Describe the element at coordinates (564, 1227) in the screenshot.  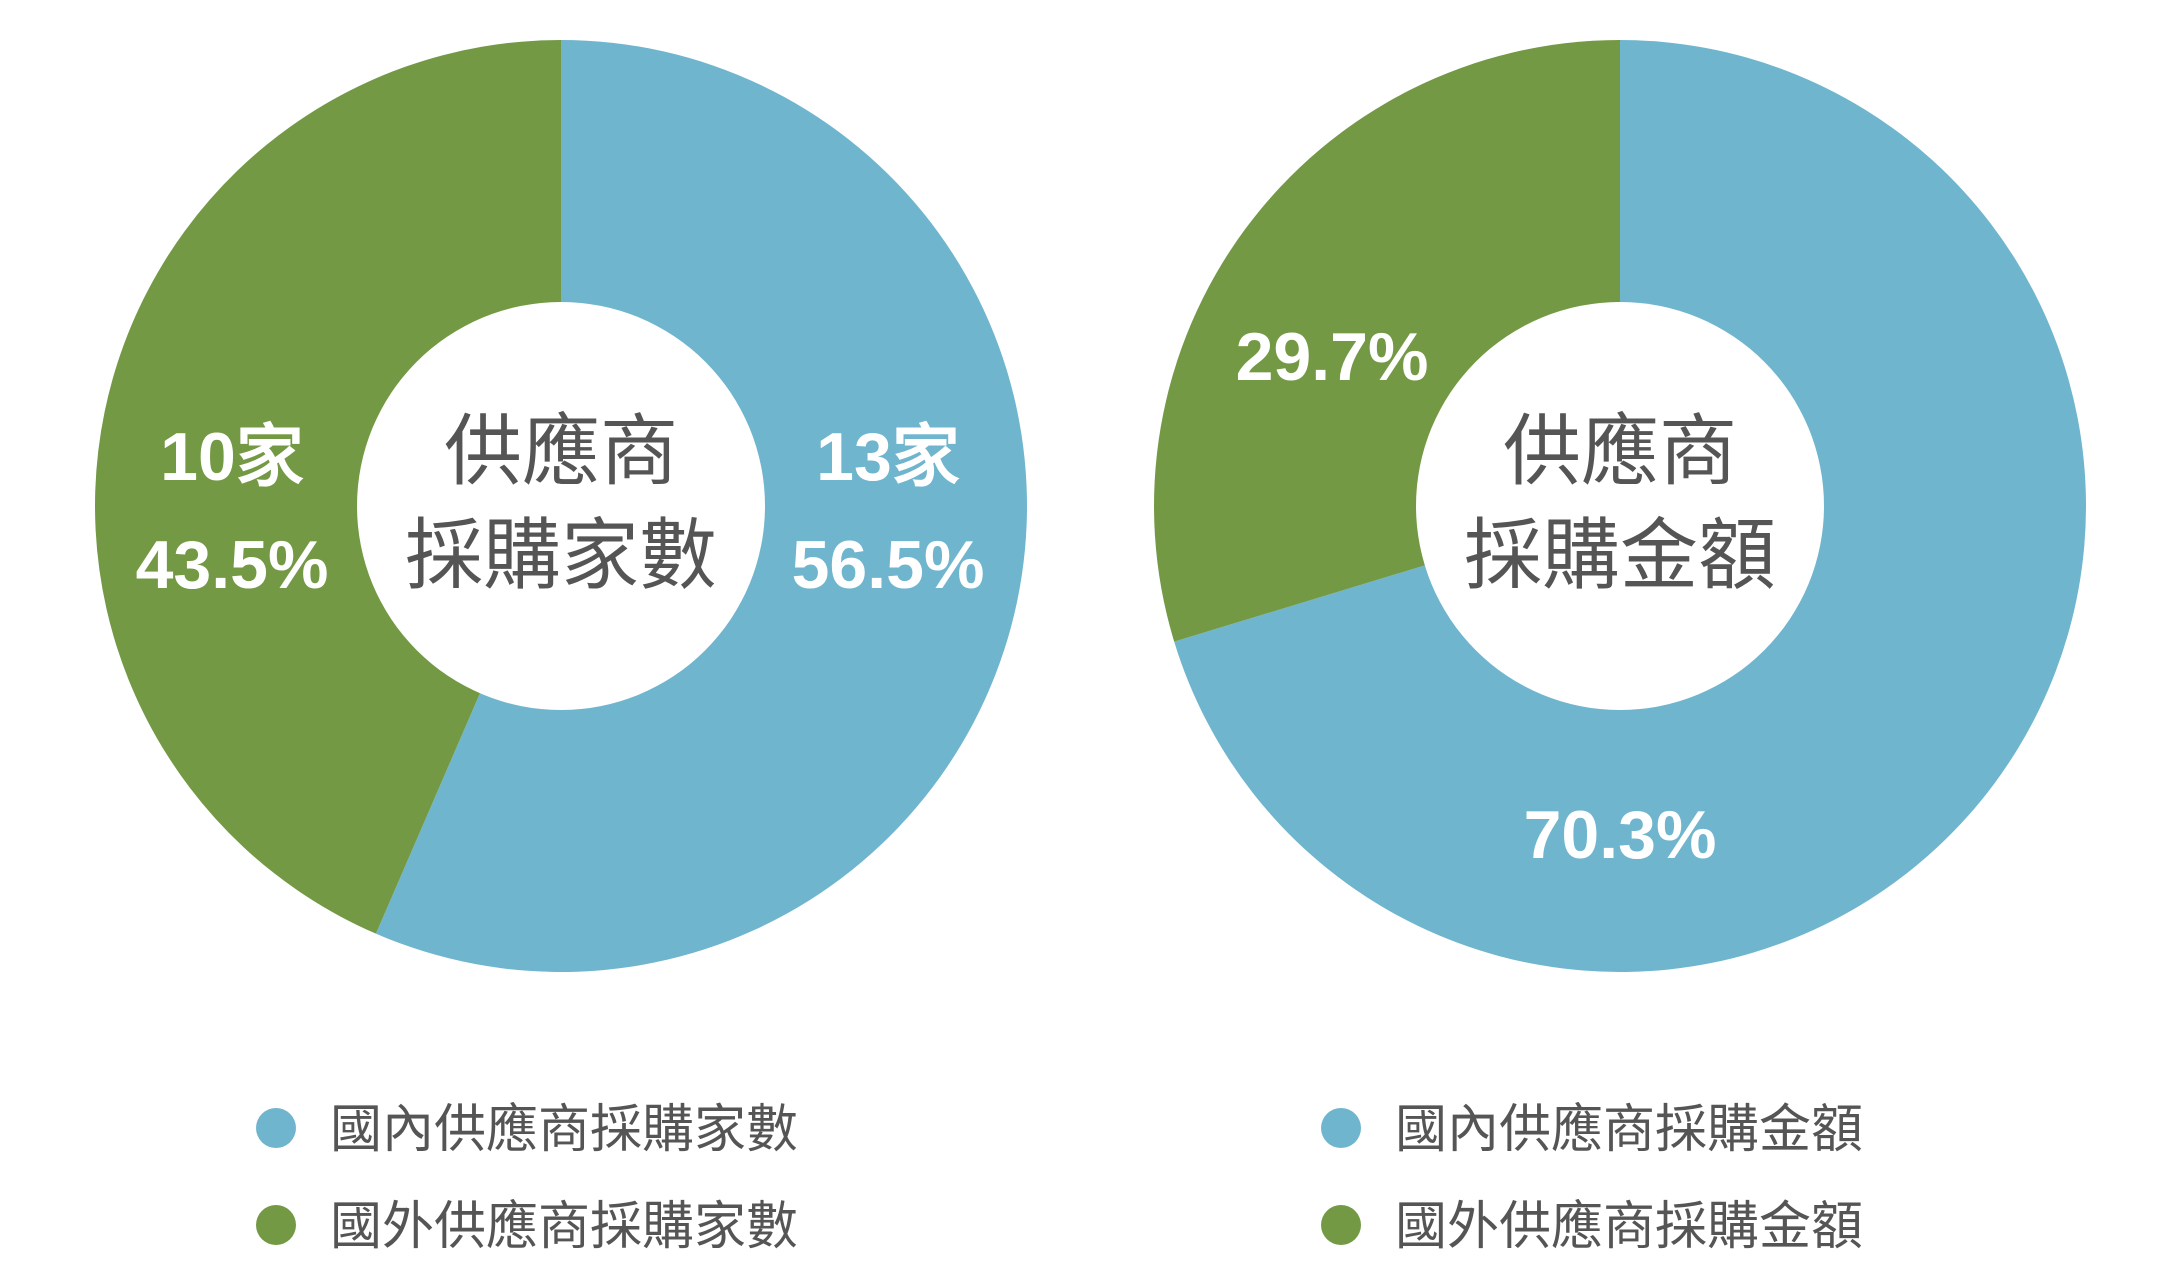
I see `legend-label-foreign-count: 國外供應商採購家數` at that location.